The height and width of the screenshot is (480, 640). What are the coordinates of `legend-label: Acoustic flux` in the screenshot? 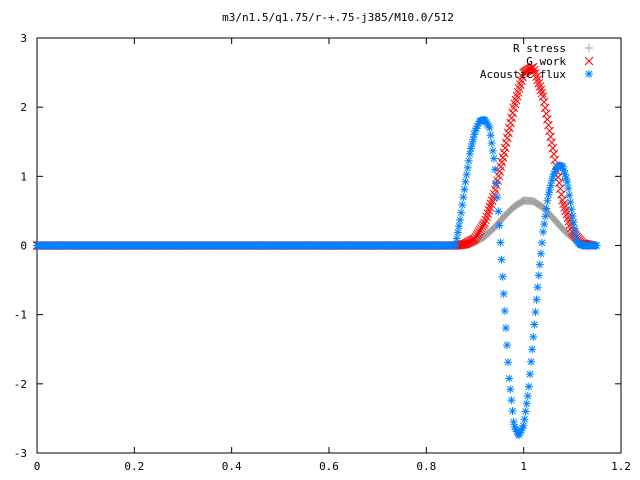 It's located at (523, 74).